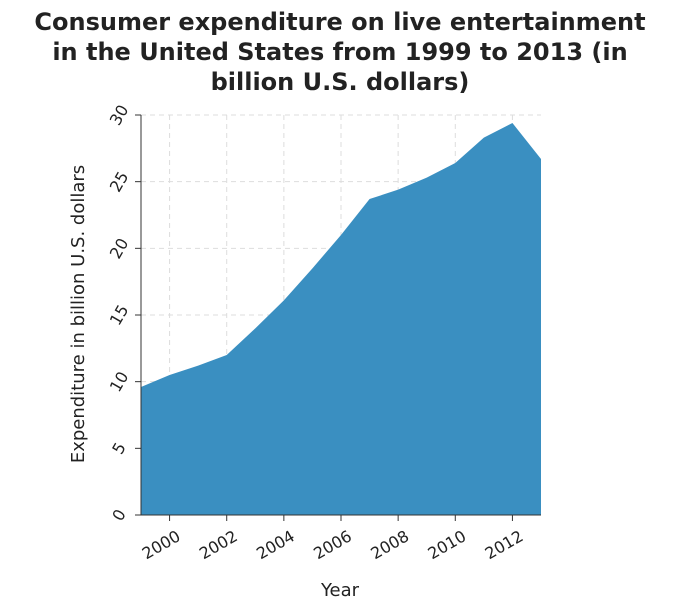 This screenshot has width=680, height=610. I want to click on x-tick-label: 2006, so click(332, 544).